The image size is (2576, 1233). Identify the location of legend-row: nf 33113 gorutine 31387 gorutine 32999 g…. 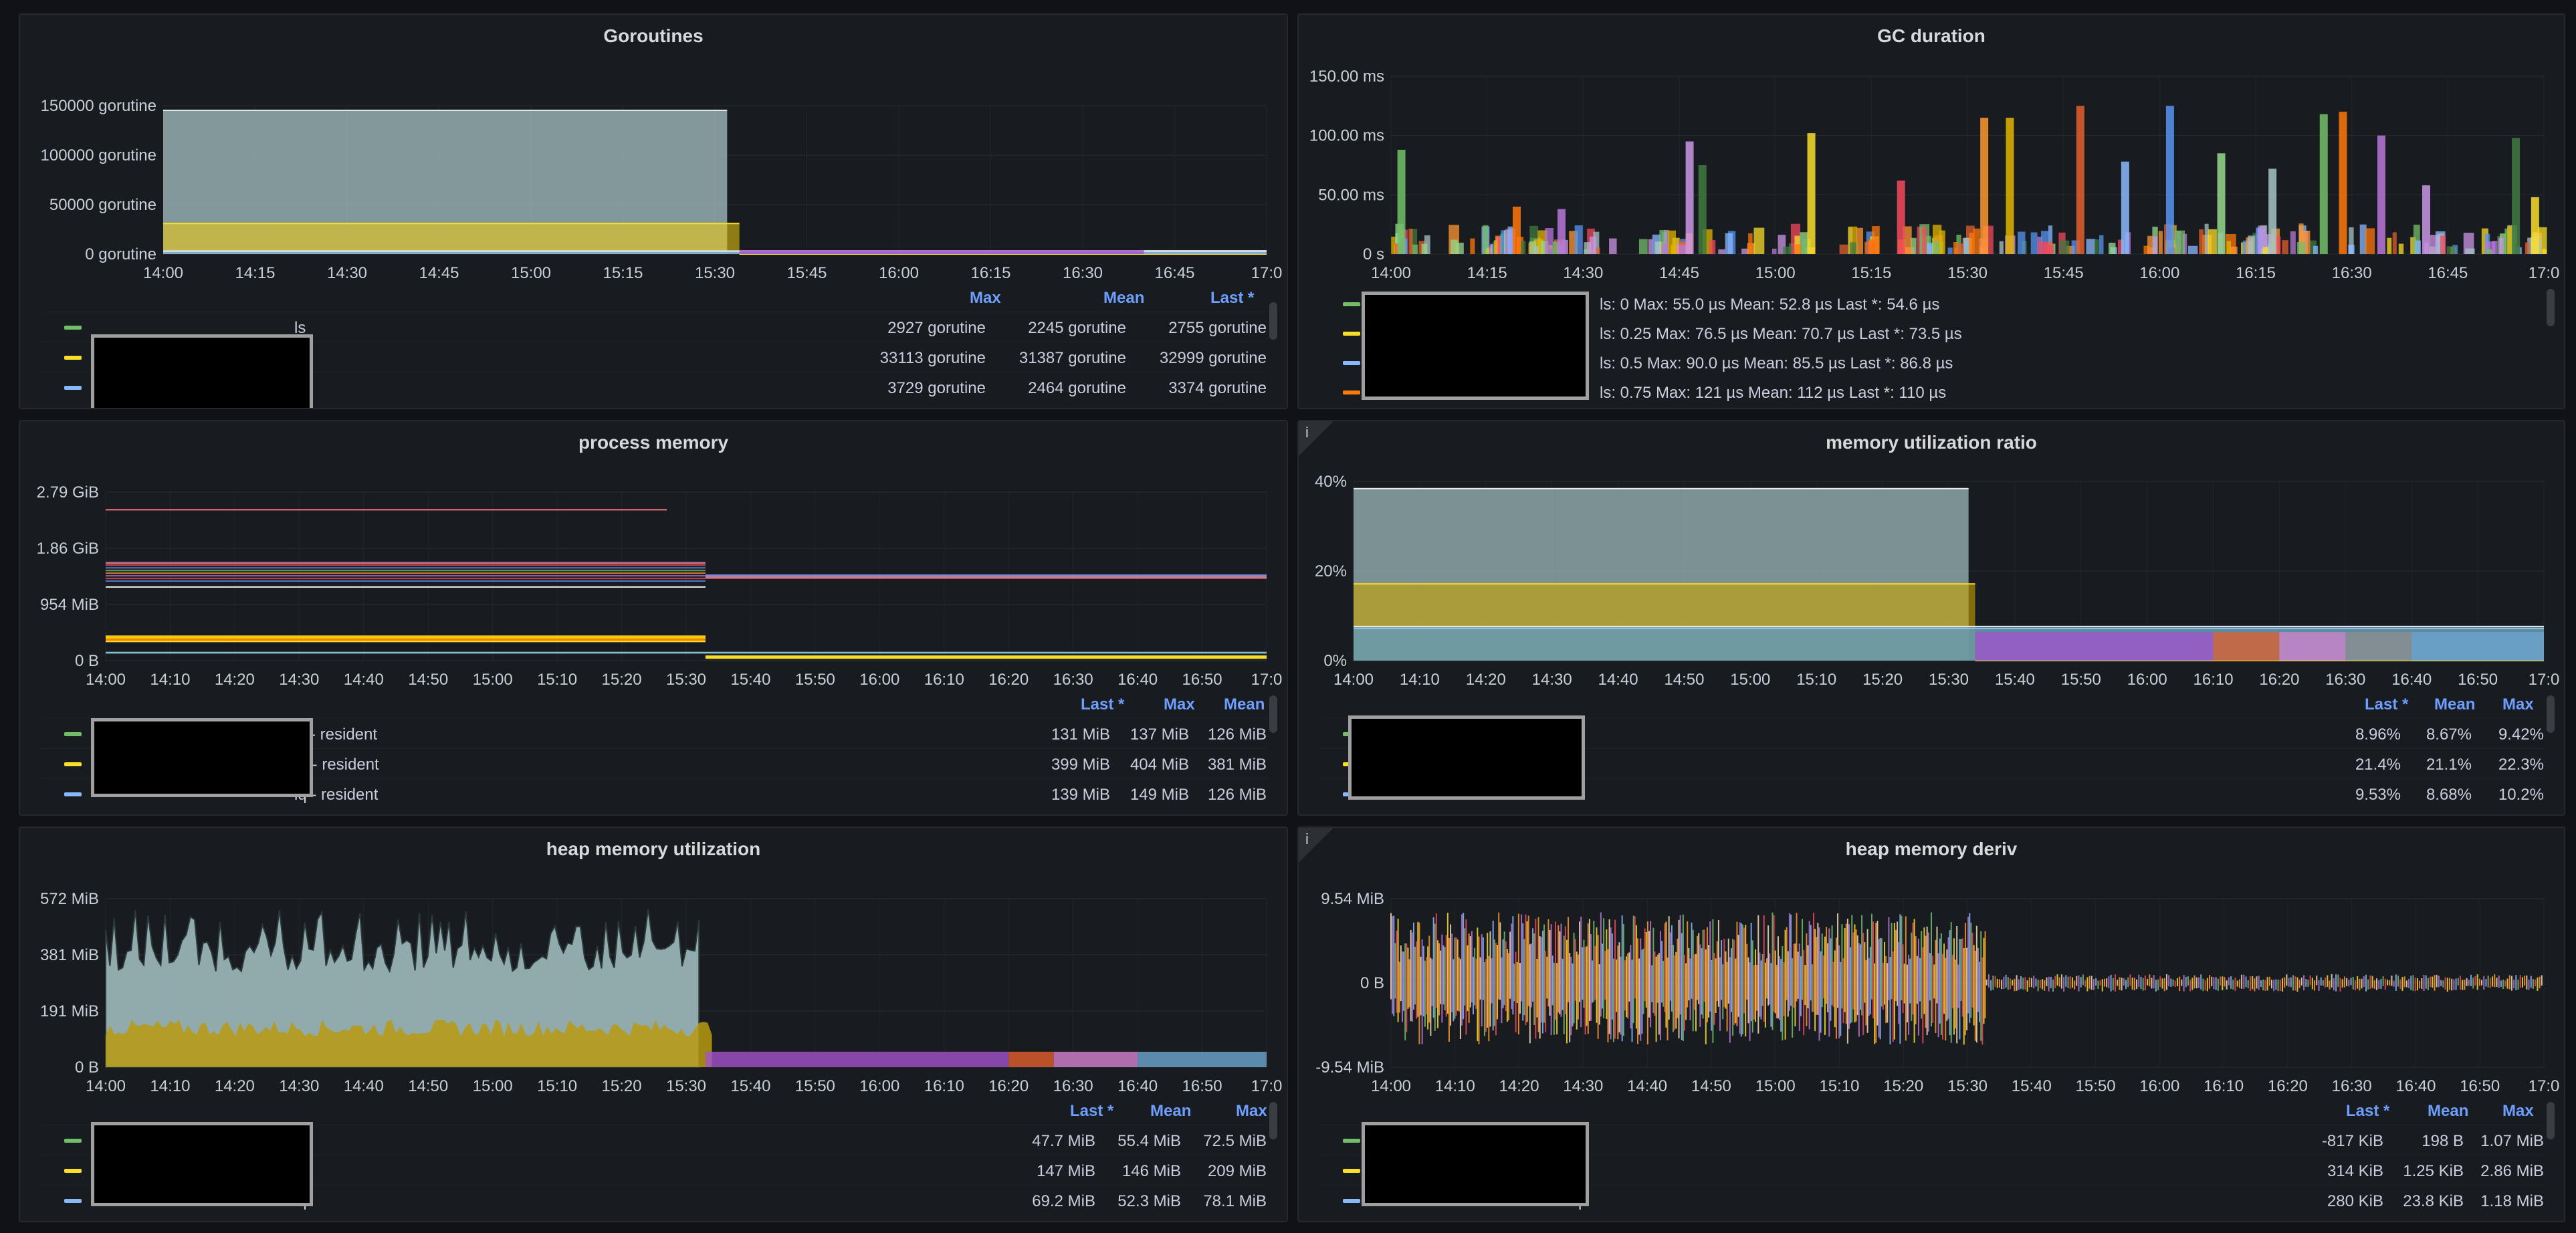
(653, 357).